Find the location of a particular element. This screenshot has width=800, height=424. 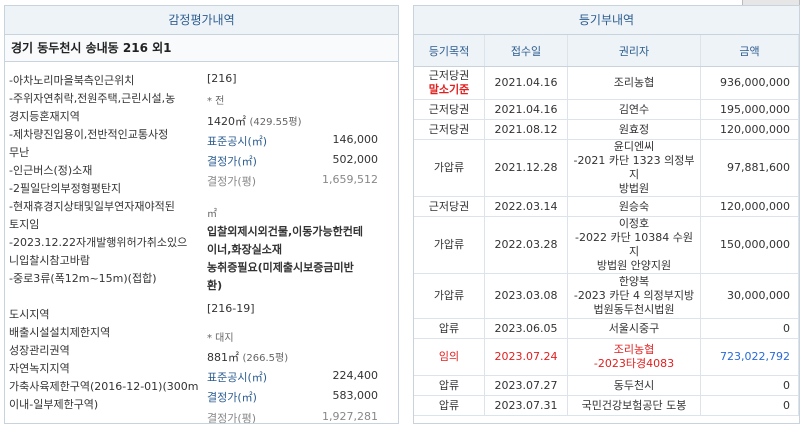

registry-holder-line: -2023 카단 4 의정부지방 is located at coordinates (634, 295).